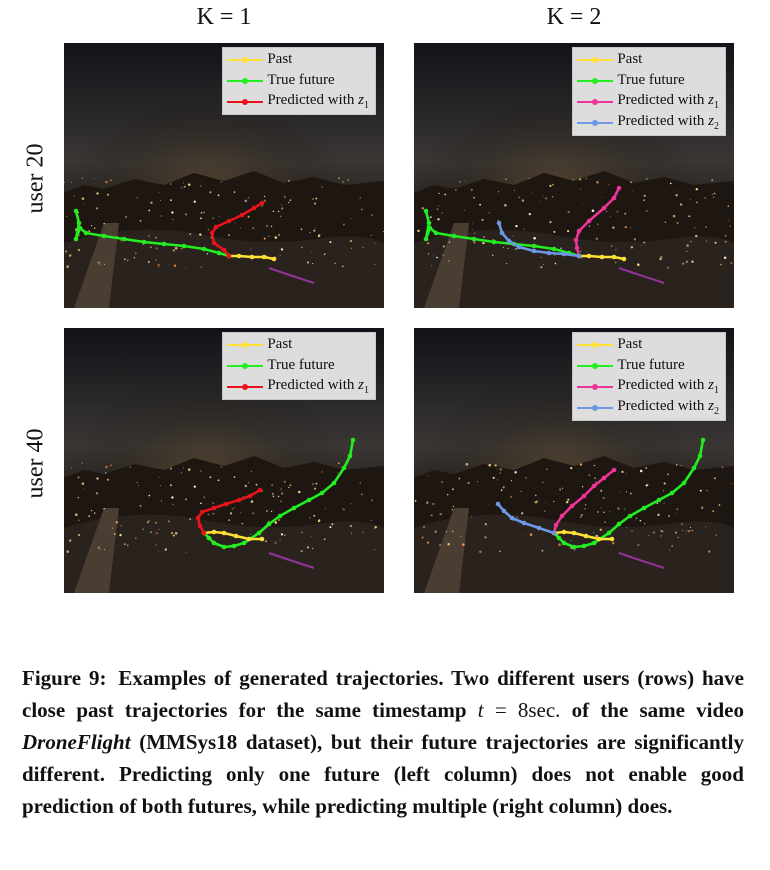  I want to click on caption-time-value: = 8sec., so click(527, 710).